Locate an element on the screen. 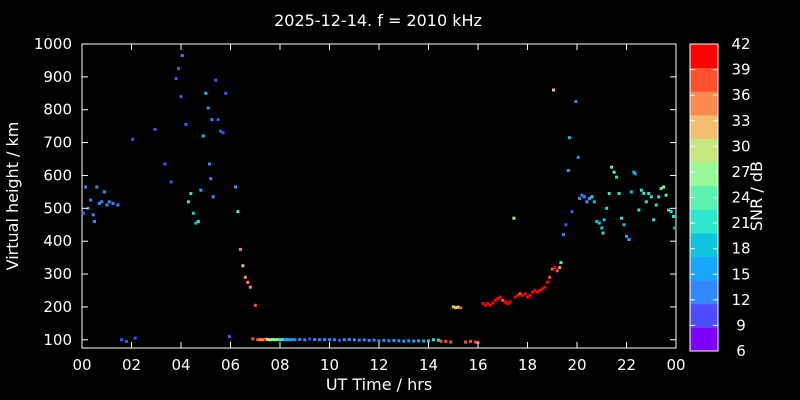 This screenshot has width=800, height=400. colorbar-tick-label: 27 is located at coordinates (740, 172).